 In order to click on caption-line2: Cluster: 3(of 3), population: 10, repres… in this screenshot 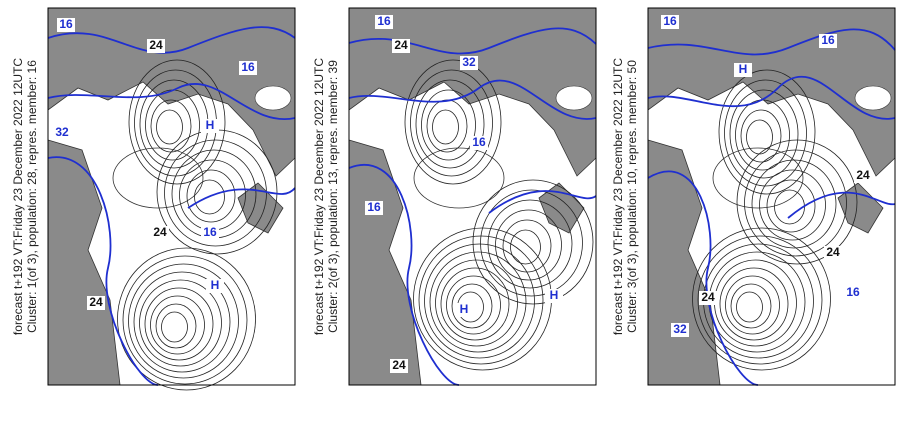, I will do `click(632, 196)`.